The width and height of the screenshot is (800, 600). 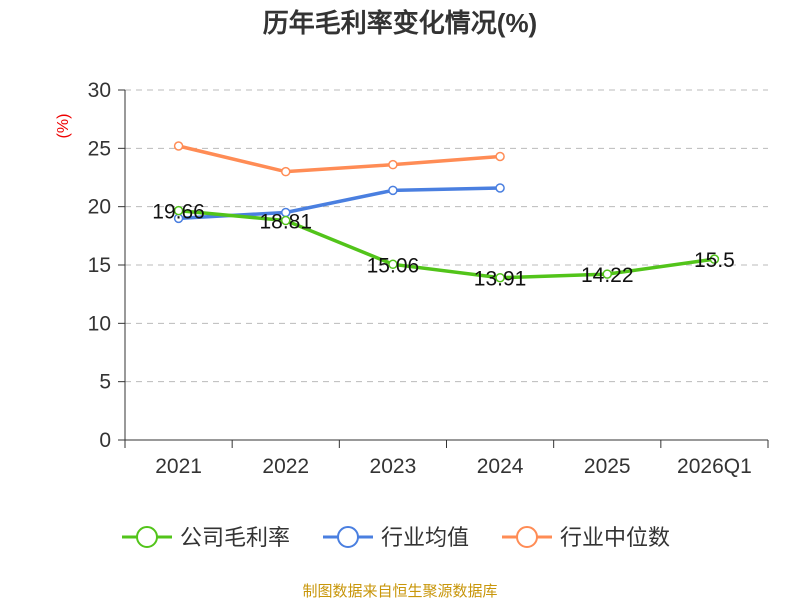 What do you see at coordinates (399, 591) in the screenshot?
I see `source-note: 制图数据来自恒生聚源数据库` at bounding box center [399, 591].